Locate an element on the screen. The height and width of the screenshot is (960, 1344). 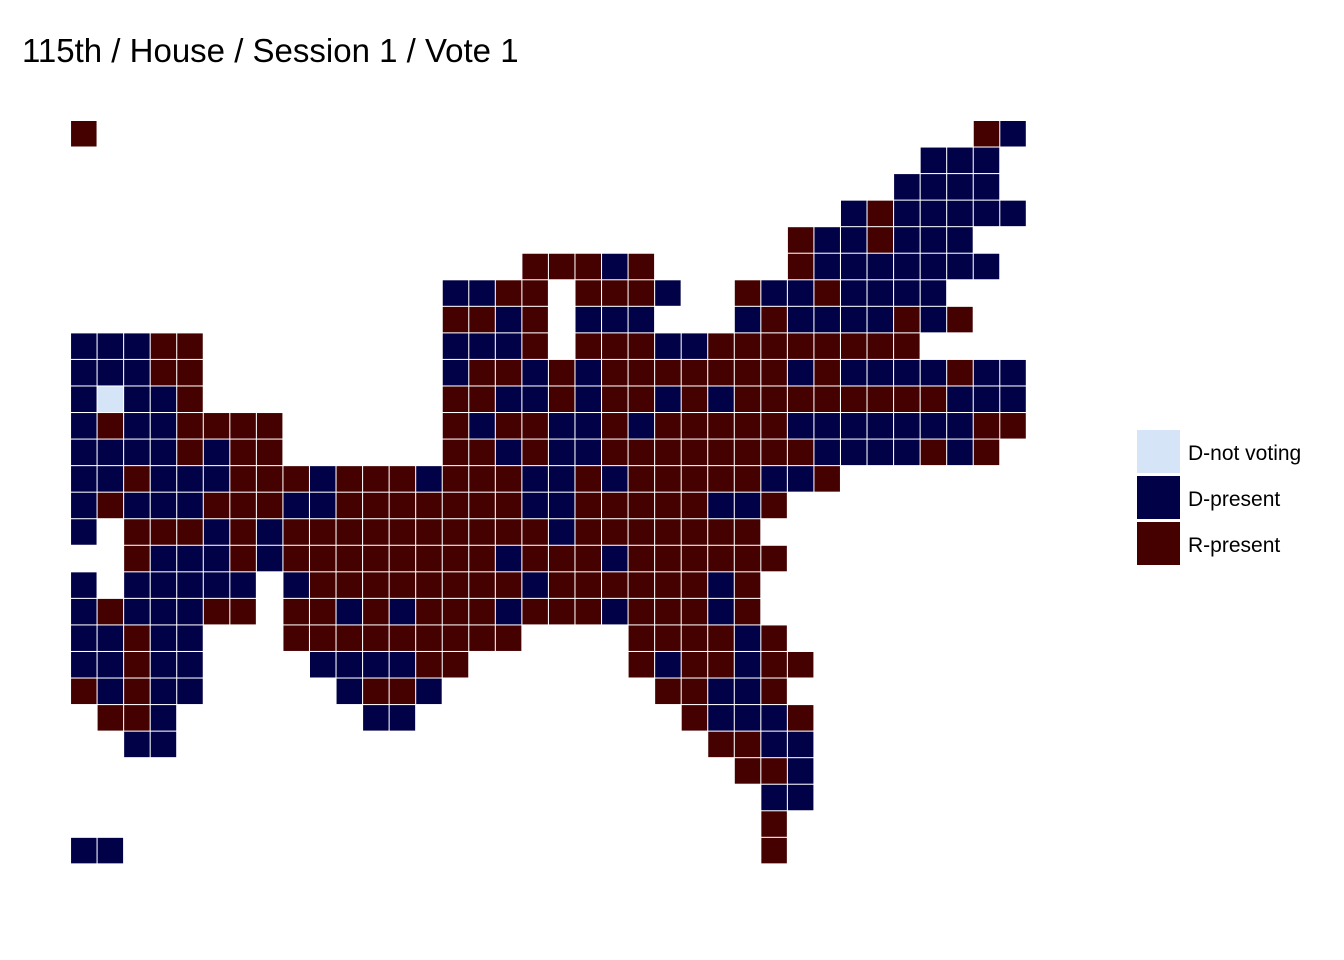
legend-swatch-d-present is located at coordinates (1158, 497).